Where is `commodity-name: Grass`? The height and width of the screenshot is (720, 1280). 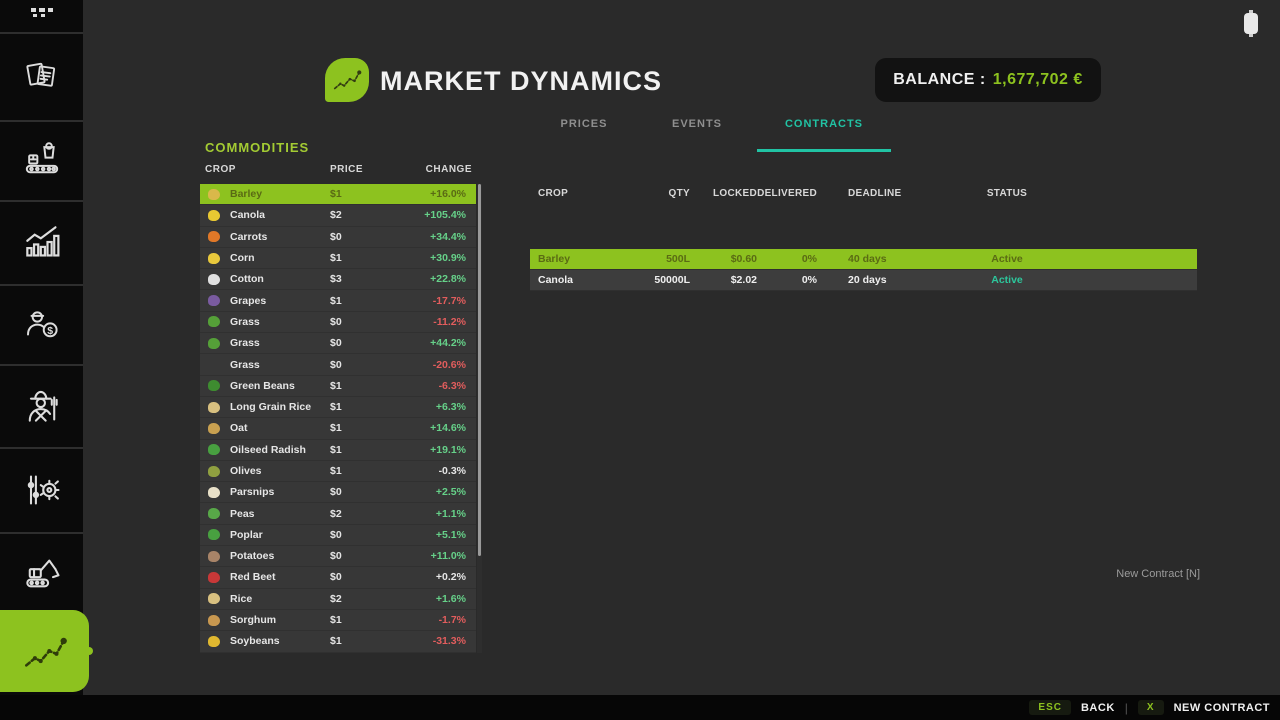 commodity-name: Grass is located at coordinates (245, 343).